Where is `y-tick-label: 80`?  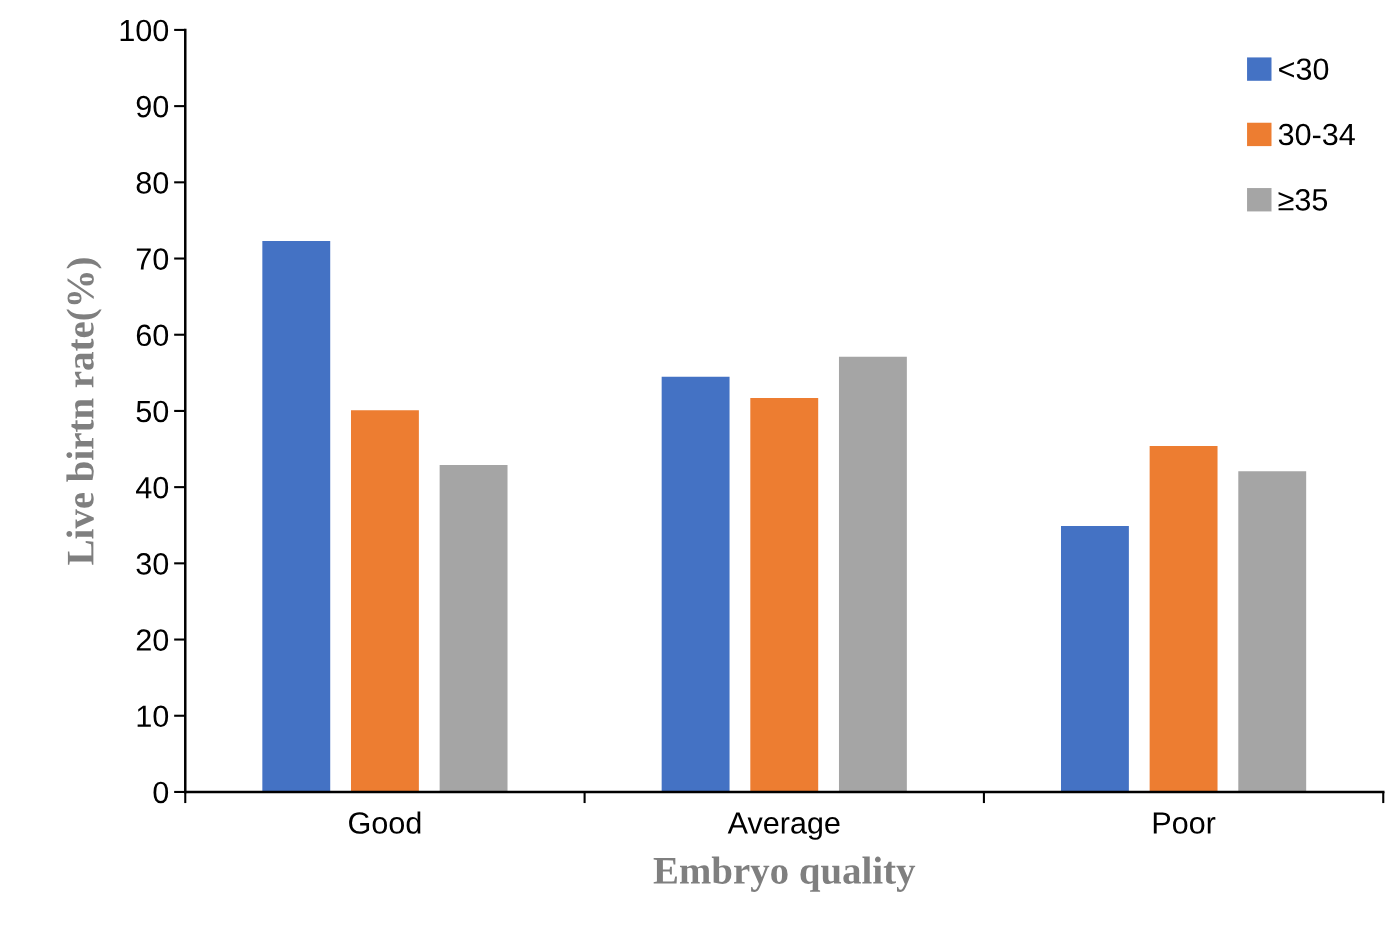 y-tick-label: 80 is located at coordinates (152, 183).